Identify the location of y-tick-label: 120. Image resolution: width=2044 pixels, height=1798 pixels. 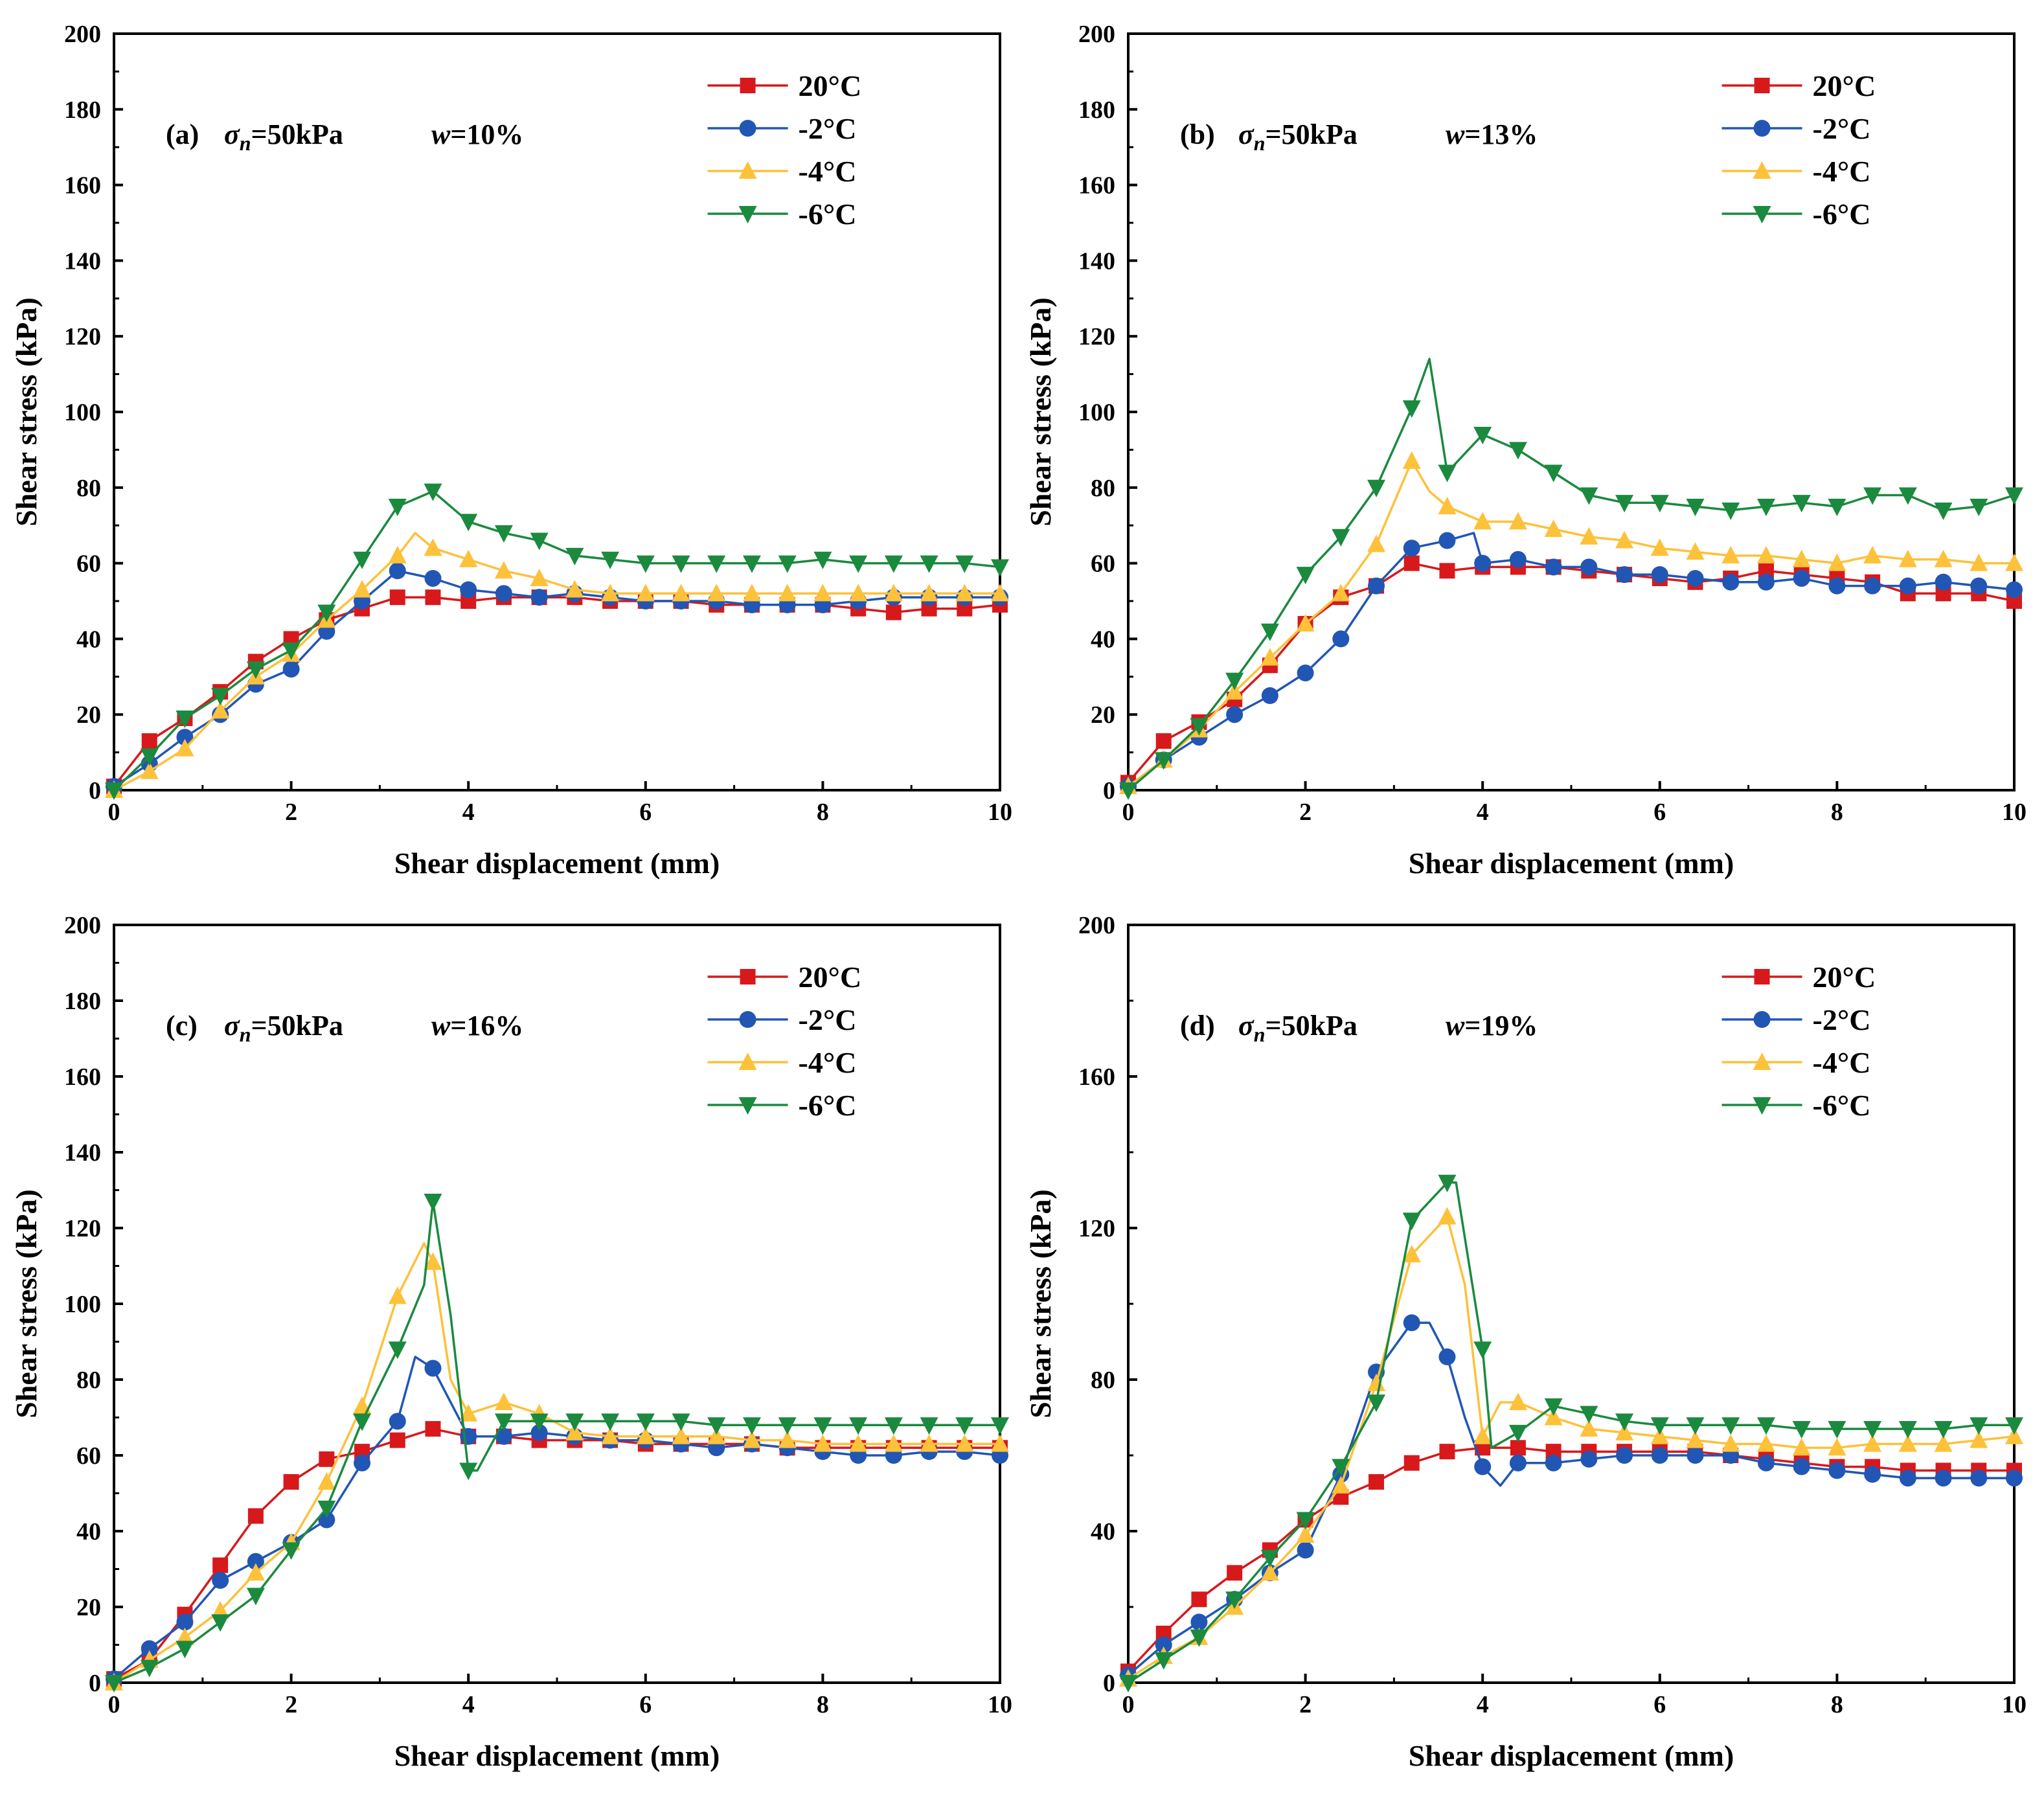
(1096, 1228).